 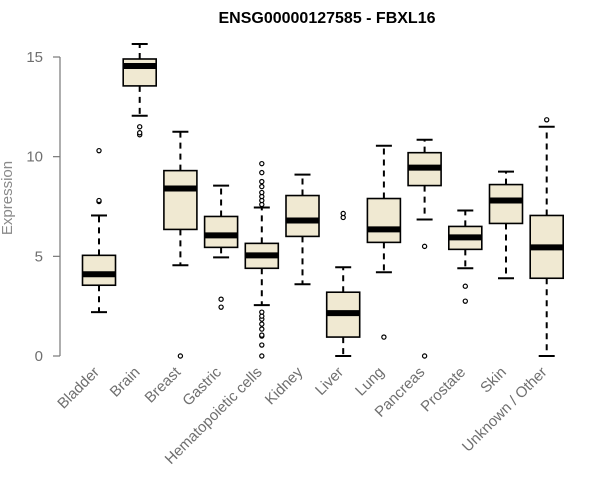 I want to click on box-group-lung, so click(x=384, y=242).